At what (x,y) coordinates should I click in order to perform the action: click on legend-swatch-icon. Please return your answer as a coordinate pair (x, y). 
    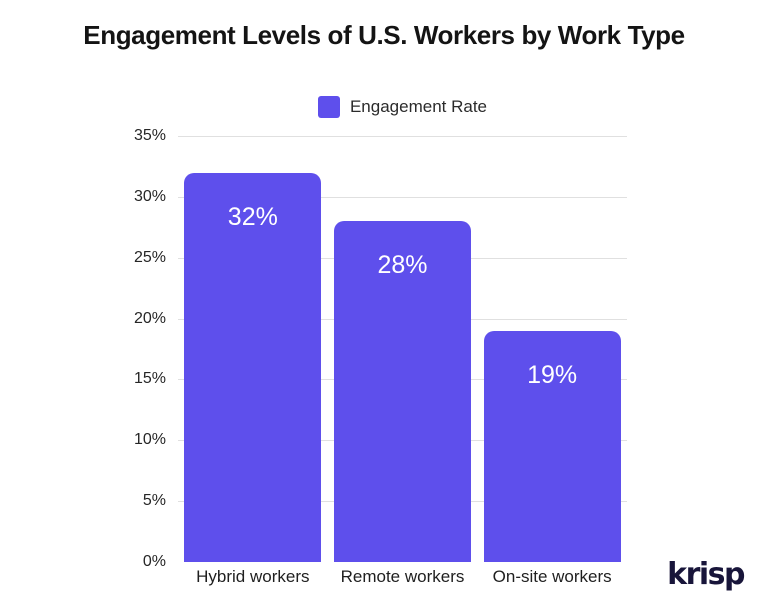
    Looking at the image, I should click on (328, 107).